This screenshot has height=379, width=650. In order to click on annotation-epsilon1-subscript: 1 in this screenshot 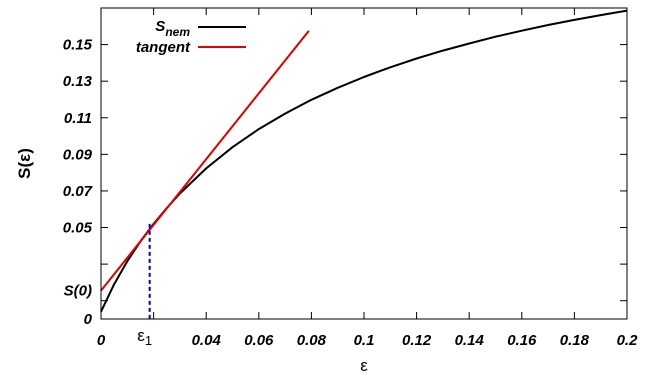, I will do `click(148, 340)`.